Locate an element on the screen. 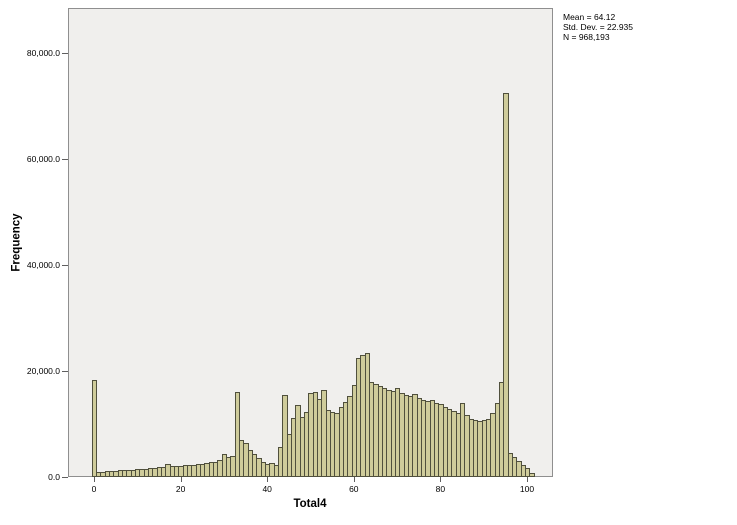  y-tick-label: 20,000.0 is located at coordinates (43, 371).